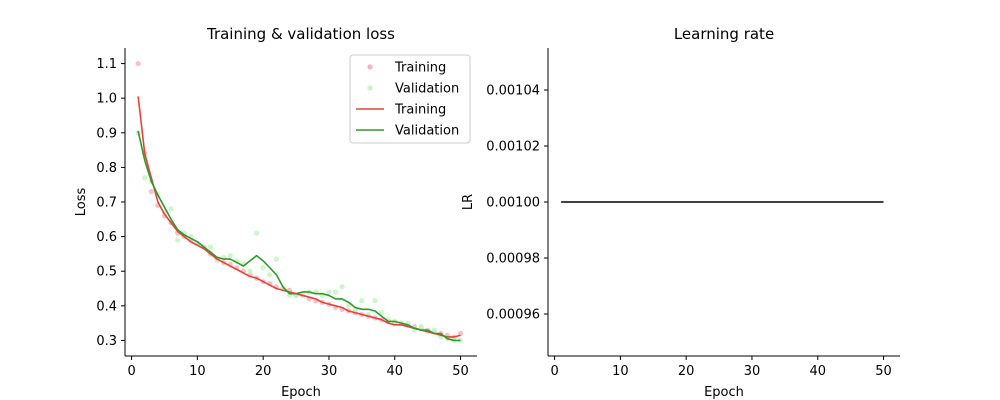  I want to click on y-tick-label: 0.00100, so click(513, 203).